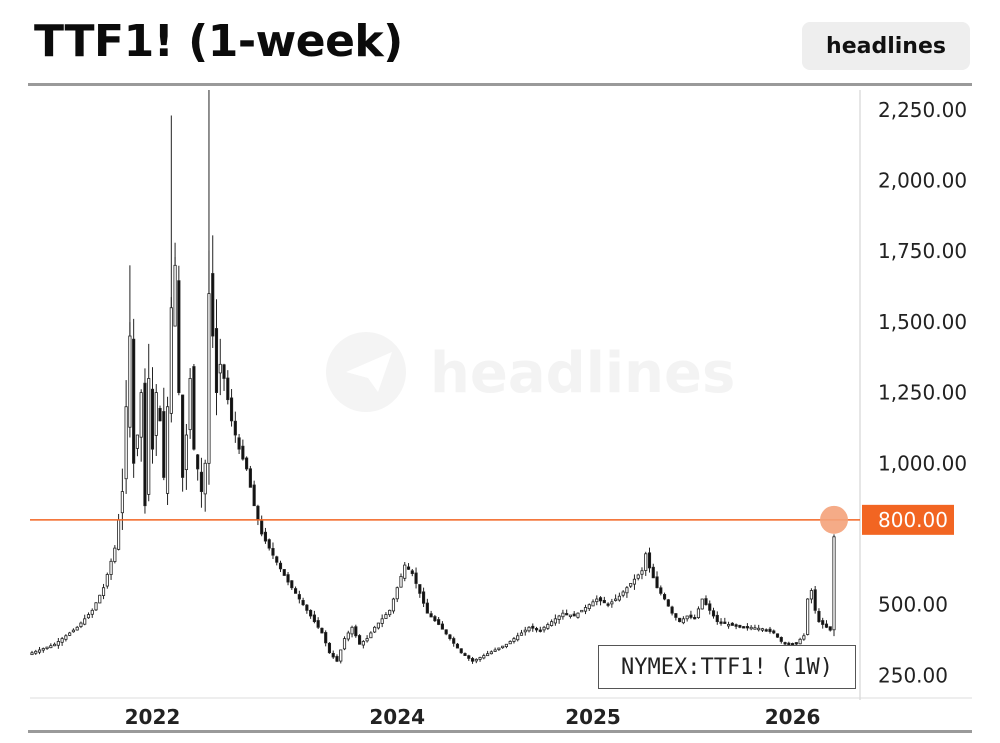  What do you see at coordinates (793, 717) in the screenshot?
I see `x-tick-label: 2026` at bounding box center [793, 717].